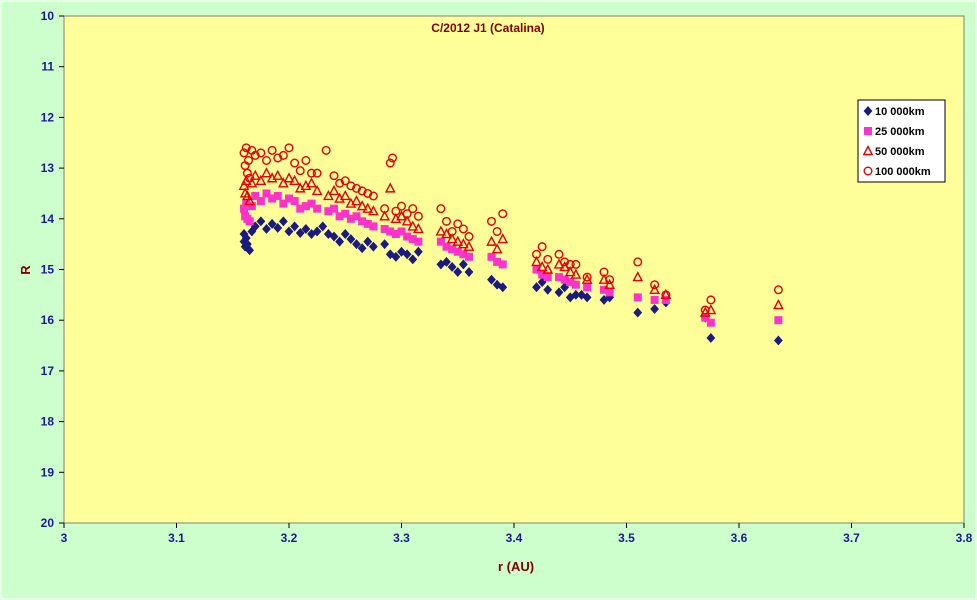 The width and height of the screenshot is (977, 600). I want to click on legend-marker, so click(868, 150).